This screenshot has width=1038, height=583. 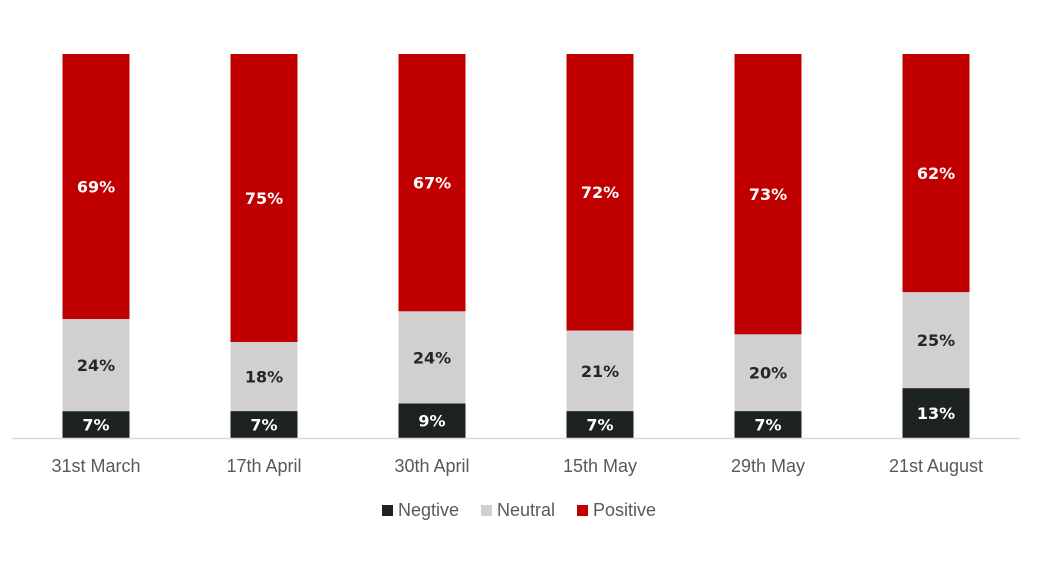 I want to click on data-label-negtive-4: 7%, so click(x=767, y=425).